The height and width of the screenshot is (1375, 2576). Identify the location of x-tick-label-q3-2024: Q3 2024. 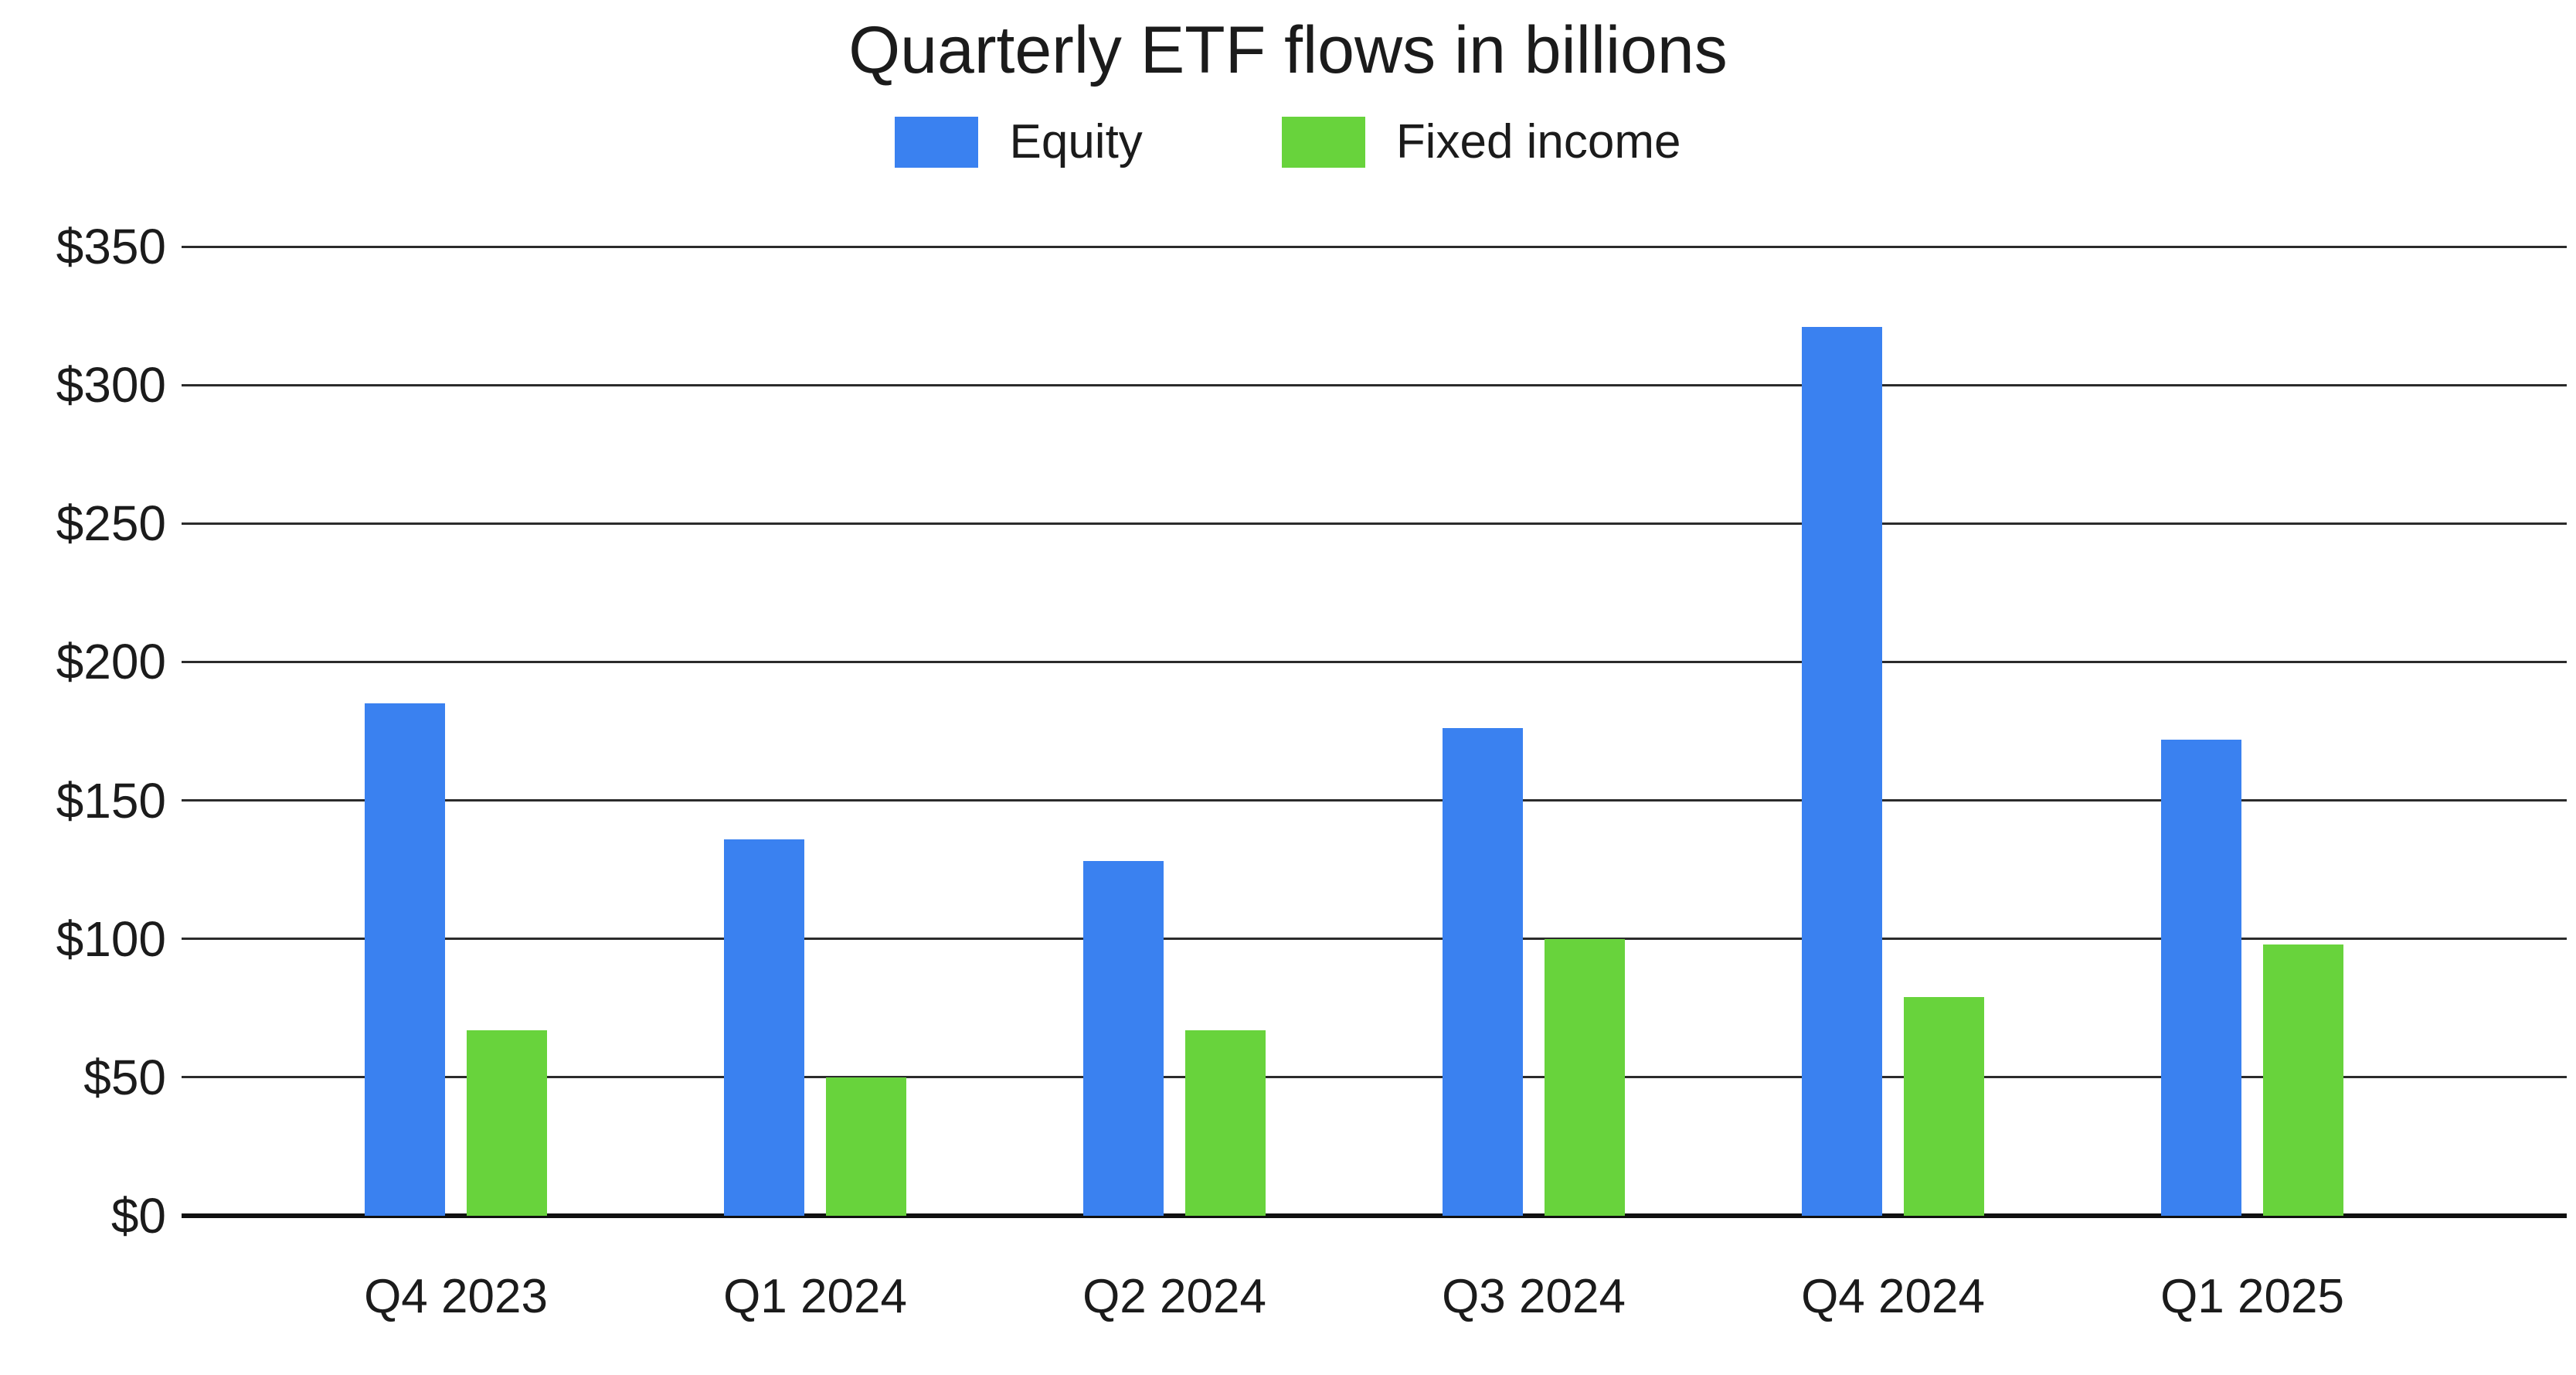
(1534, 1296).